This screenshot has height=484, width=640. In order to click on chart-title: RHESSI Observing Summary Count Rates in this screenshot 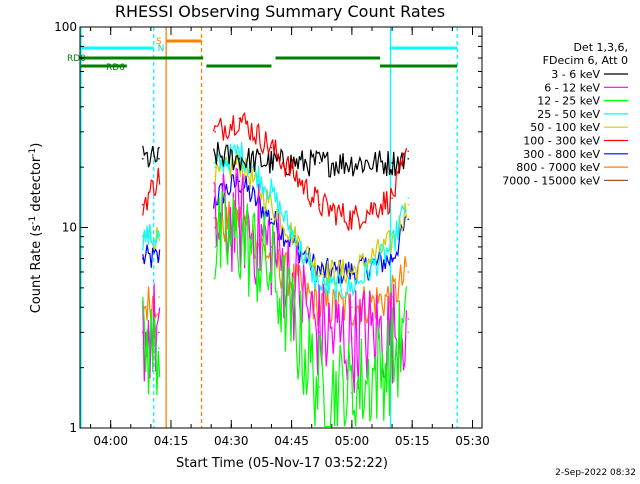, I will do `click(280, 11)`.